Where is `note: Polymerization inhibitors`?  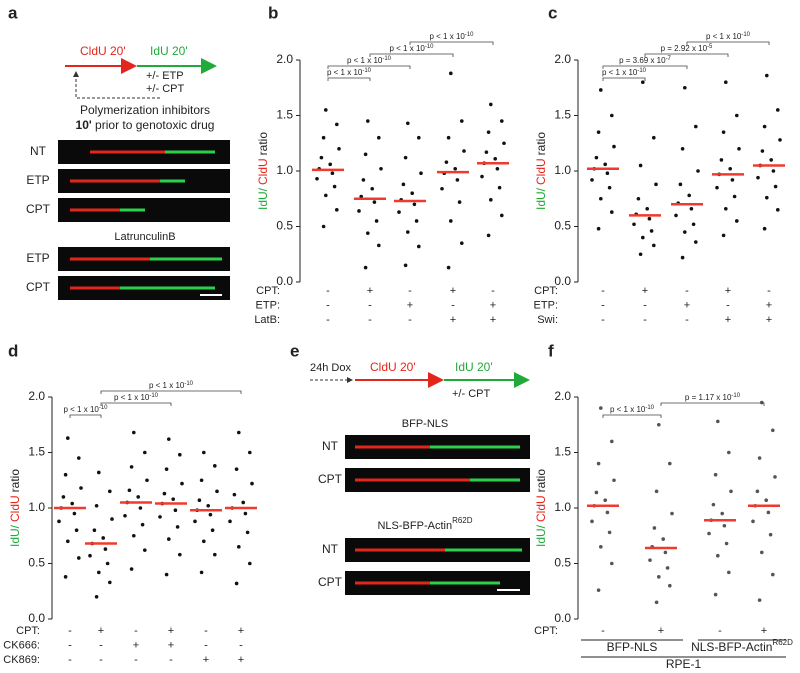 note: Polymerization inhibitors is located at coordinates (145, 110).